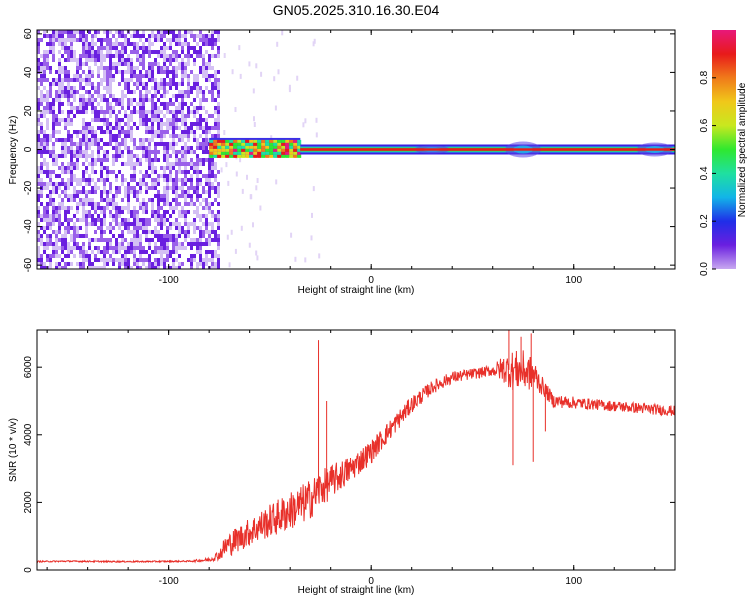  Describe the element at coordinates (28, 367) in the screenshot. I see `snr-ytick-label: 6000` at that location.